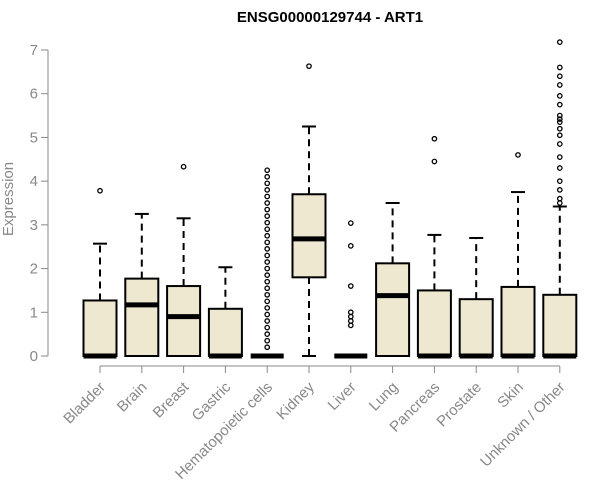  What do you see at coordinates (34, 181) in the screenshot?
I see `y-tick-label: 4` at bounding box center [34, 181].